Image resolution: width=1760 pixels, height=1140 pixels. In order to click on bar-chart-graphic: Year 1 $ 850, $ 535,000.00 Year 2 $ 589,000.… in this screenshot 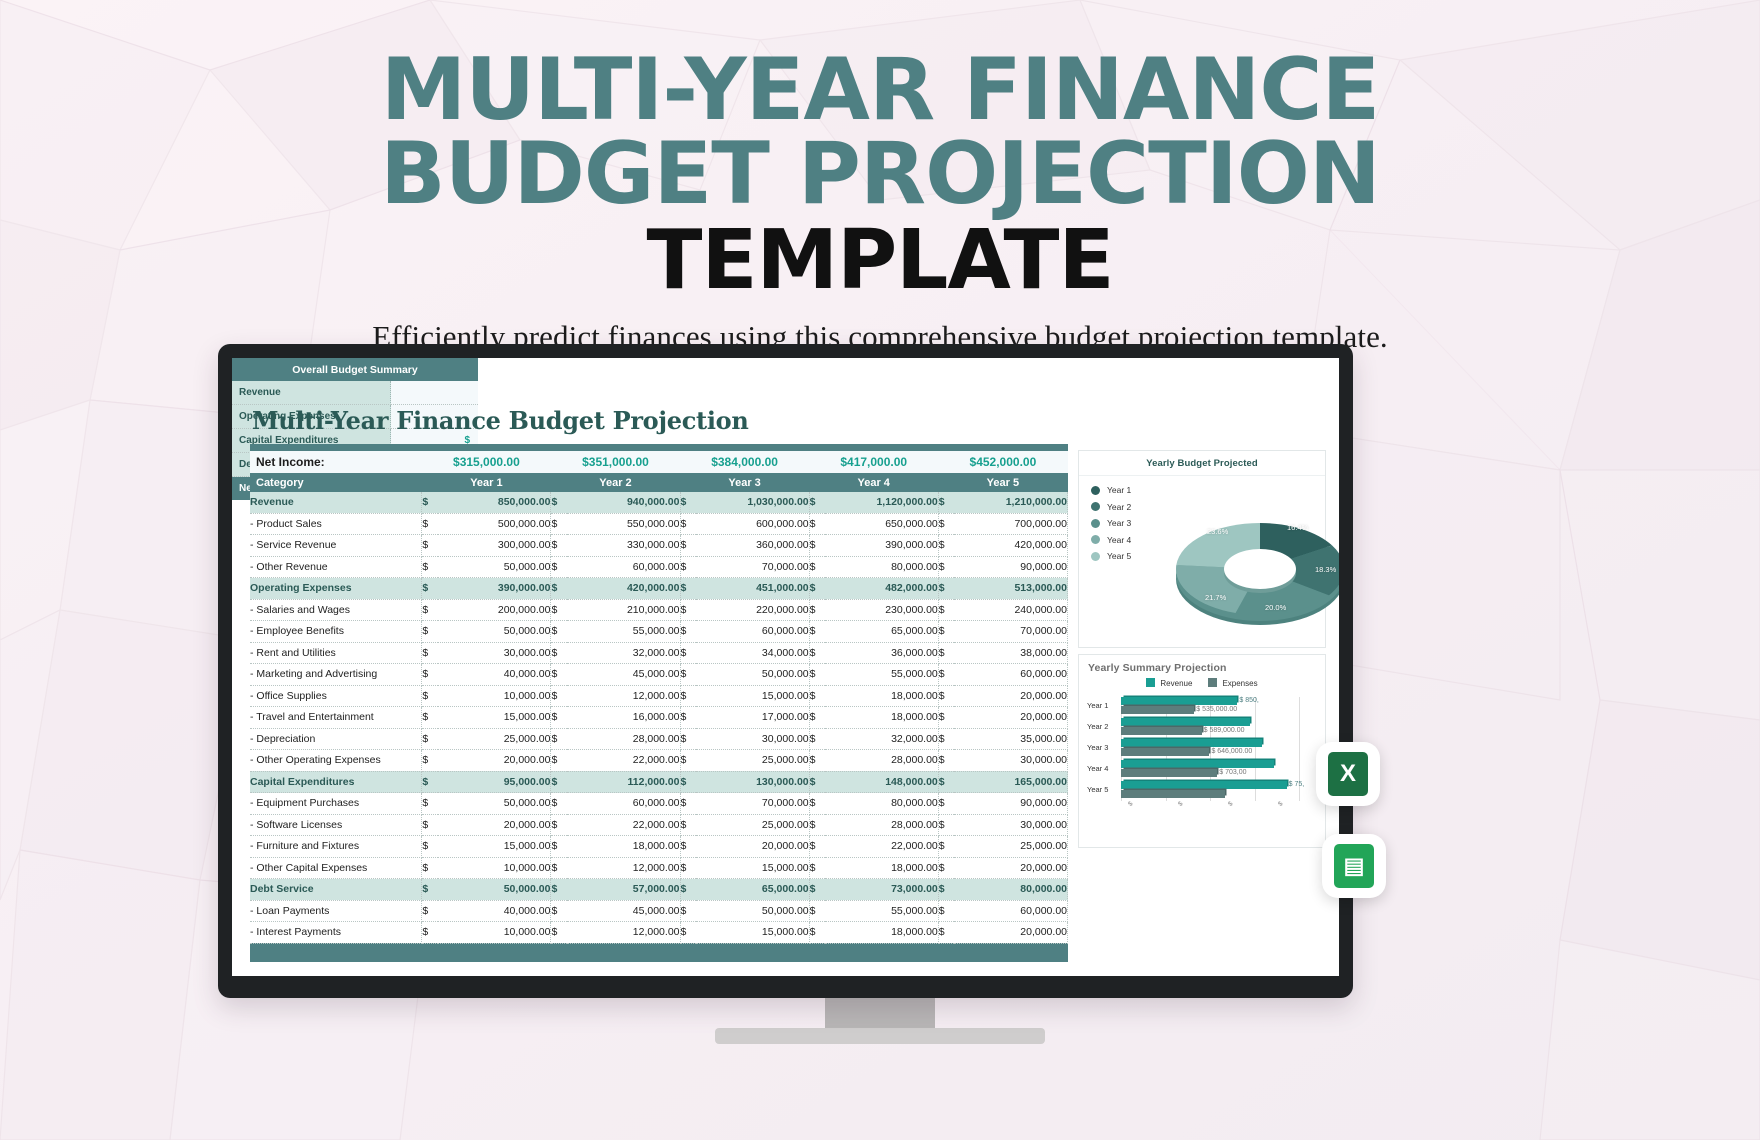, I will do `click(1202, 756)`.